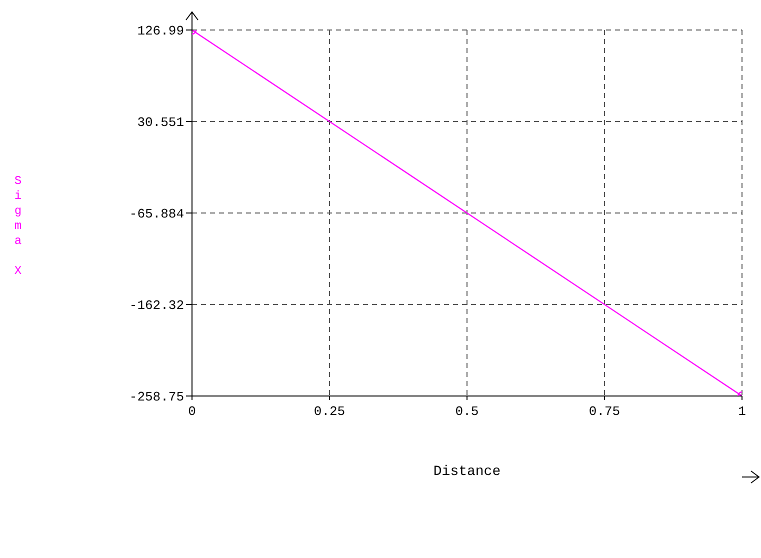 The height and width of the screenshot is (558, 761). I want to click on y-tick-label: -162.32, so click(156, 306).